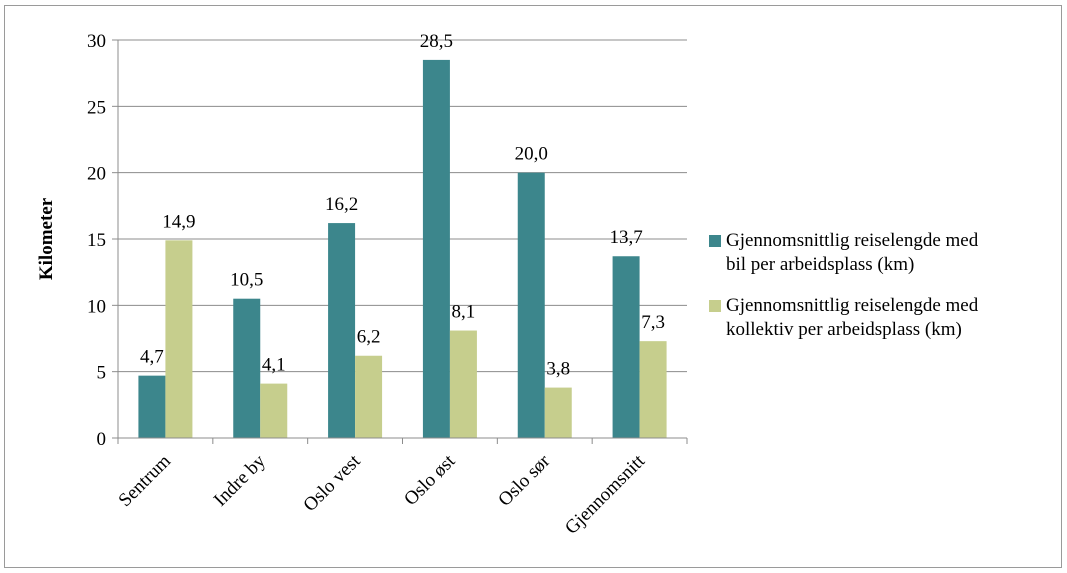 The height and width of the screenshot is (573, 1067). Describe the element at coordinates (430, 480) in the screenshot. I see `category-label: Oslo øst` at that location.